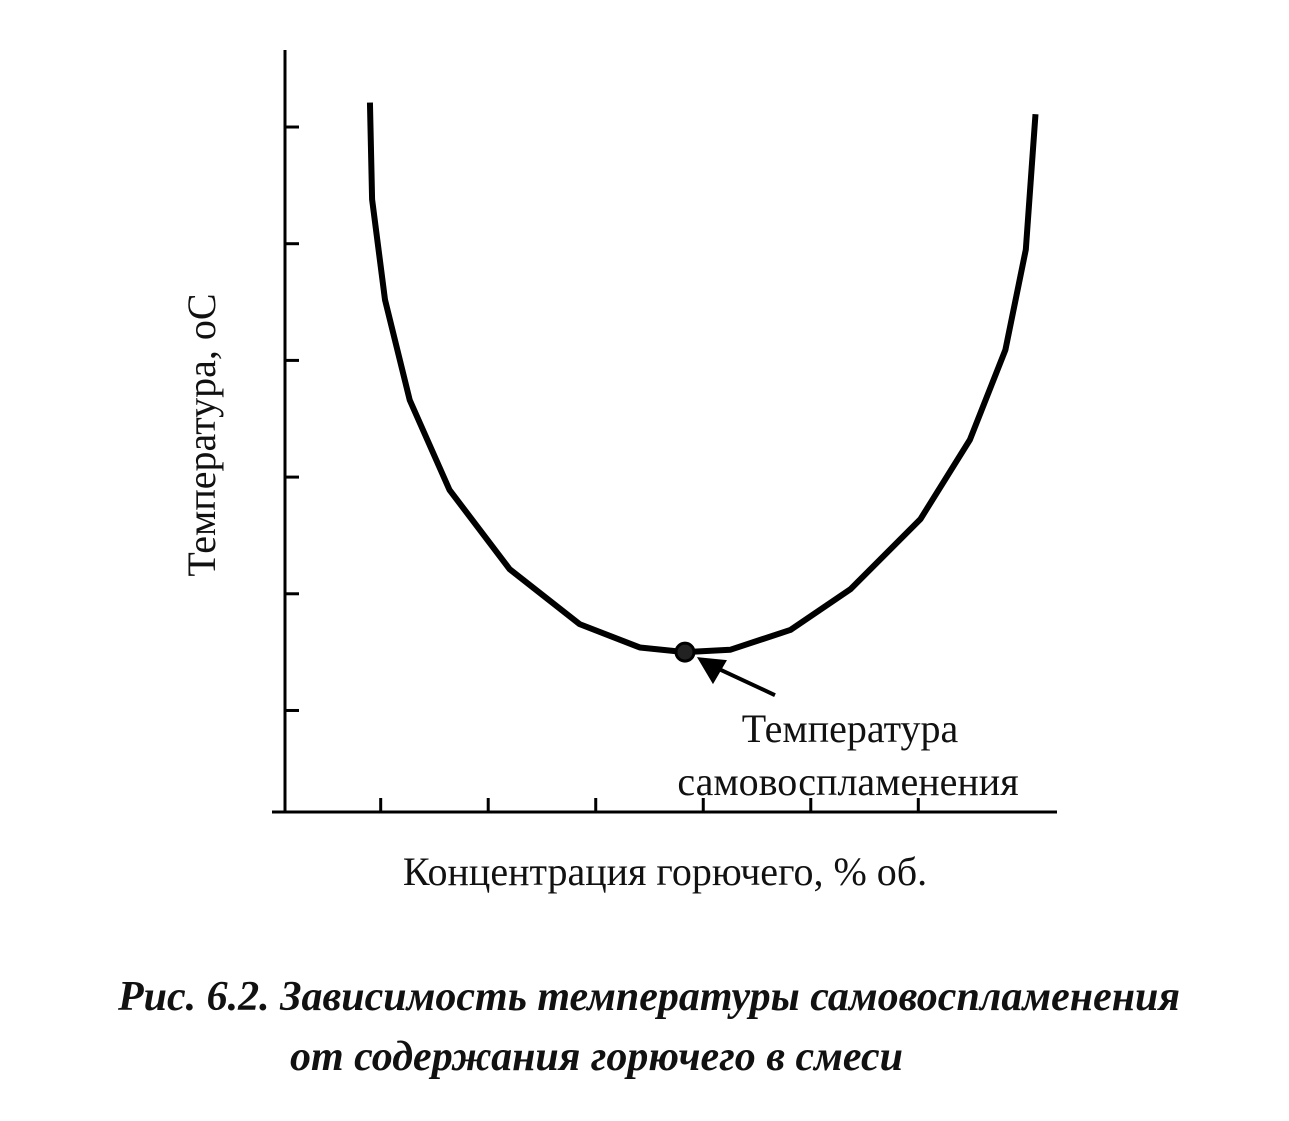 The image size is (1289, 1121). Describe the element at coordinates (665, 871) in the screenshot. I see `x-axis-label: Концентрация горючего, % об.` at that location.